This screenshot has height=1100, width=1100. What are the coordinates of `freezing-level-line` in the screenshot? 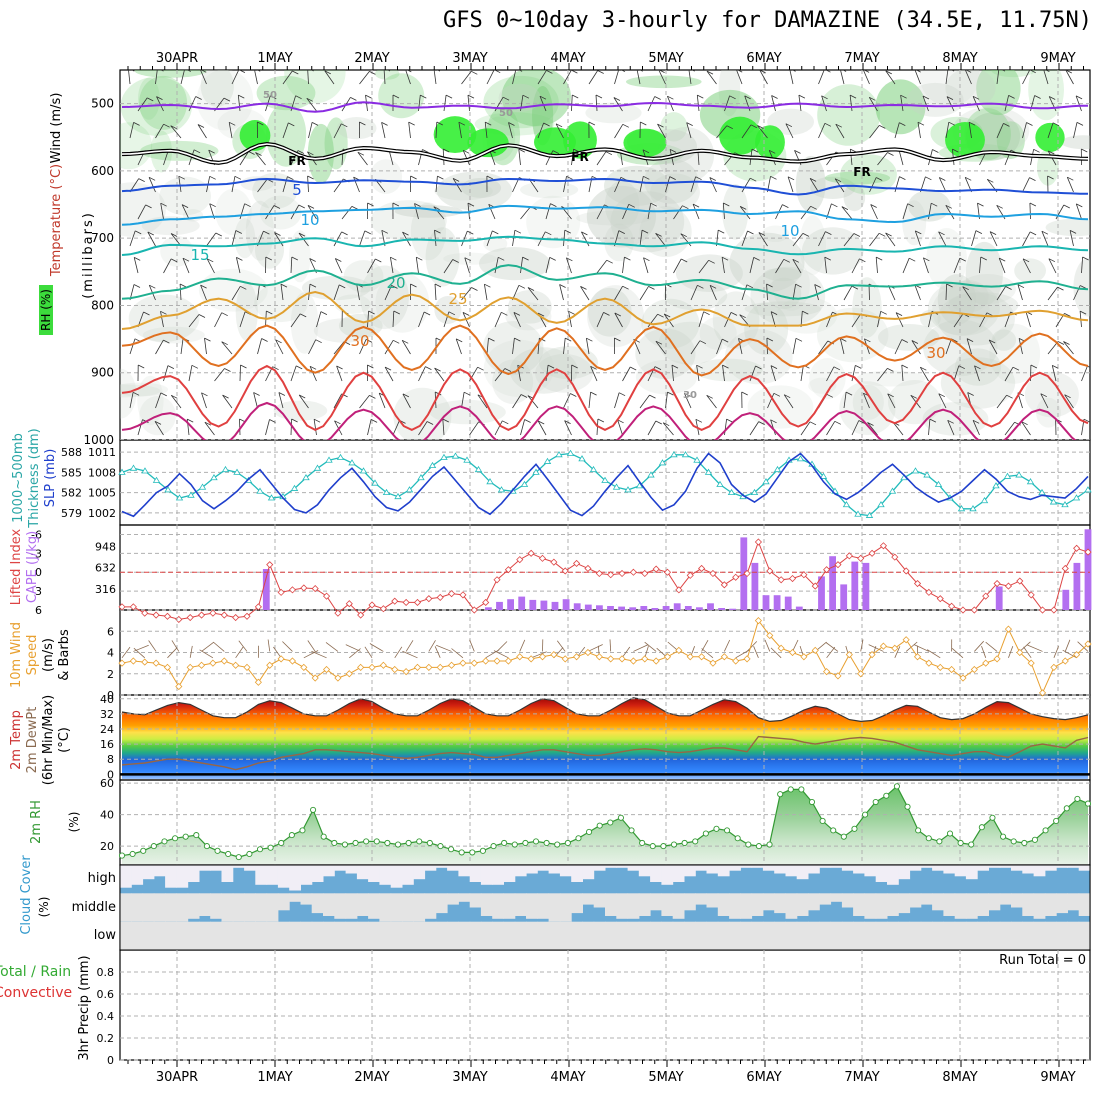 It's located at (605, 153).